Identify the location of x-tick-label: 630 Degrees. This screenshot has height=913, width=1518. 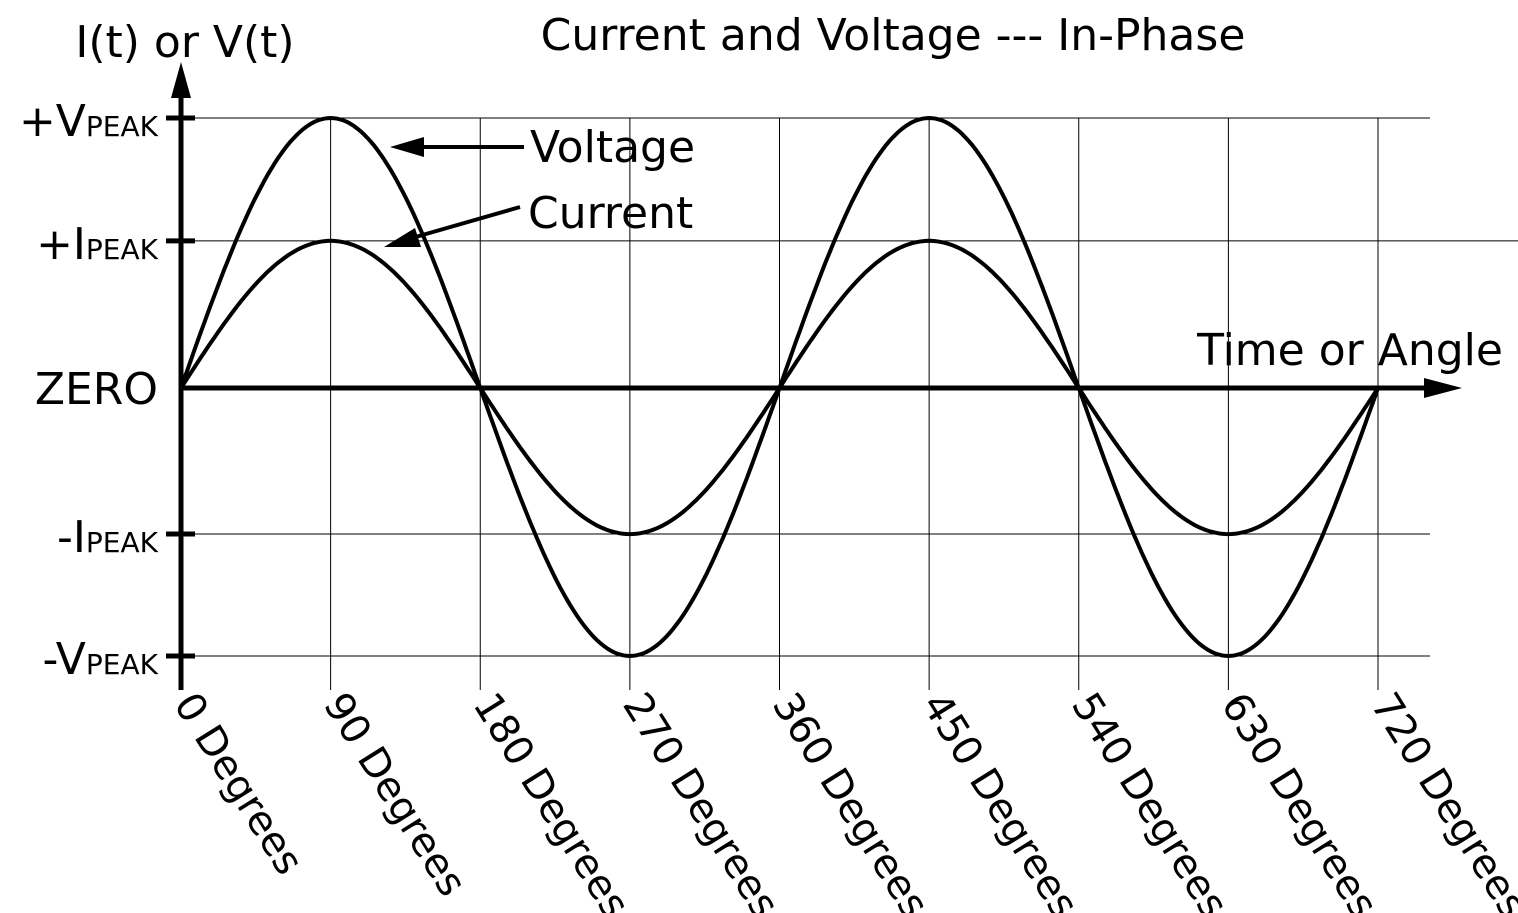
(1299, 799).